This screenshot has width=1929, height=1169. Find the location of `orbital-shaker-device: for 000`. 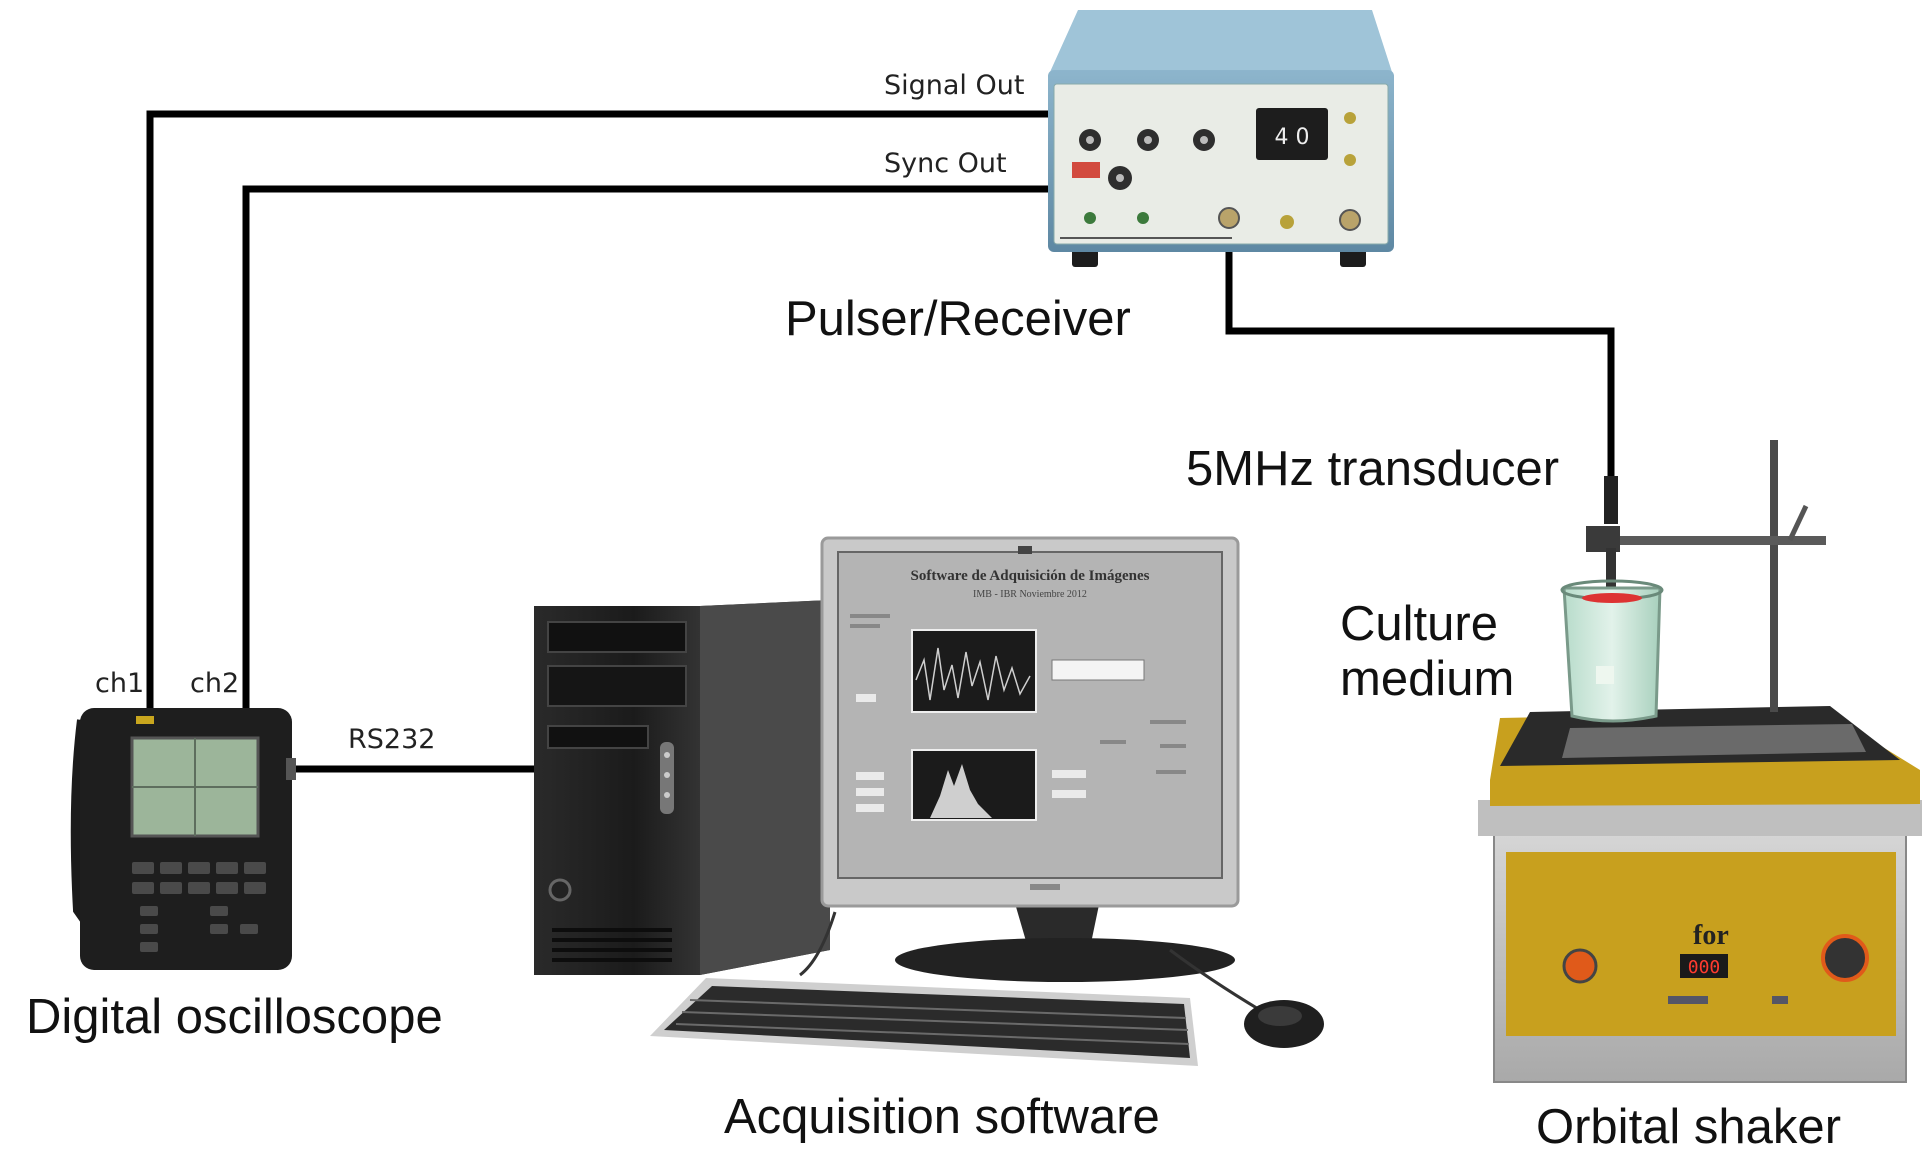

orbital-shaker-device: for 000 is located at coordinates (1700, 761).